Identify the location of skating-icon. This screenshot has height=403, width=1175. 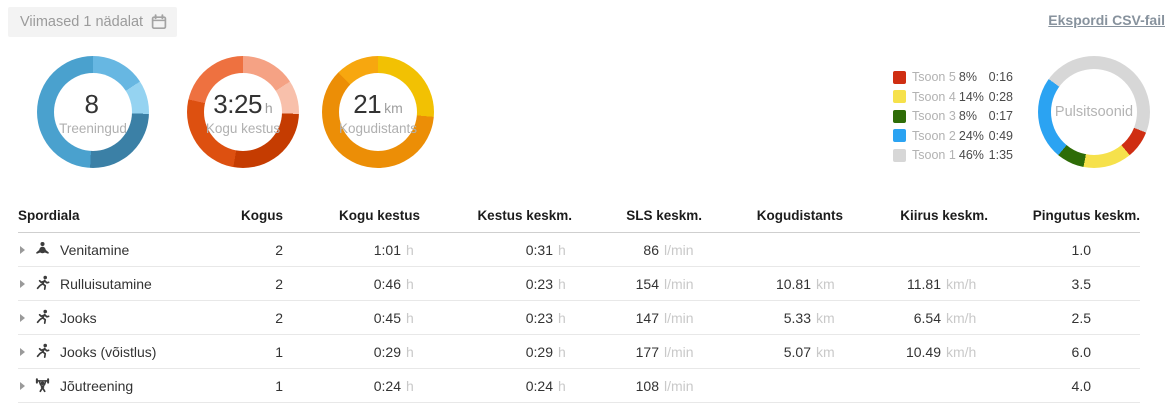
(42, 283).